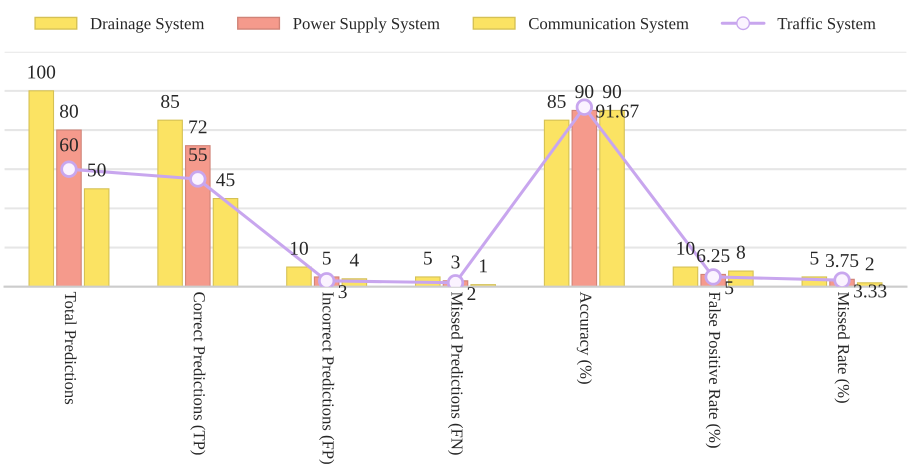 The height and width of the screenshot is (470, 911). What do you see at coordinates (617, 111) in the screenshot?
I see `data-label: 91.67` at bounding box center [617, 111].